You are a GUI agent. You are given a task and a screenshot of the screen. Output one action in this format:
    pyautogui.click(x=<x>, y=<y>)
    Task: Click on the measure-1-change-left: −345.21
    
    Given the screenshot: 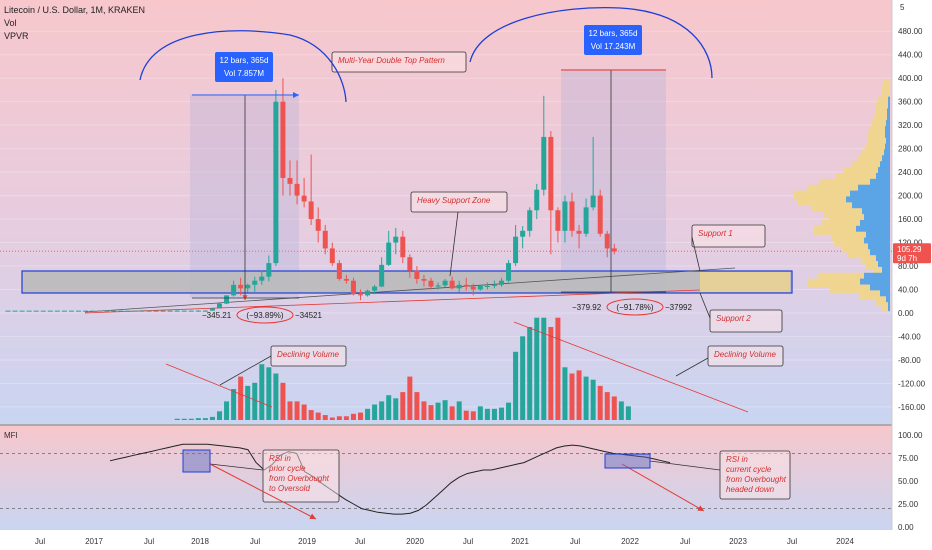 What is the action you would take?
    pyautogui.click(x=217, y=315)
    